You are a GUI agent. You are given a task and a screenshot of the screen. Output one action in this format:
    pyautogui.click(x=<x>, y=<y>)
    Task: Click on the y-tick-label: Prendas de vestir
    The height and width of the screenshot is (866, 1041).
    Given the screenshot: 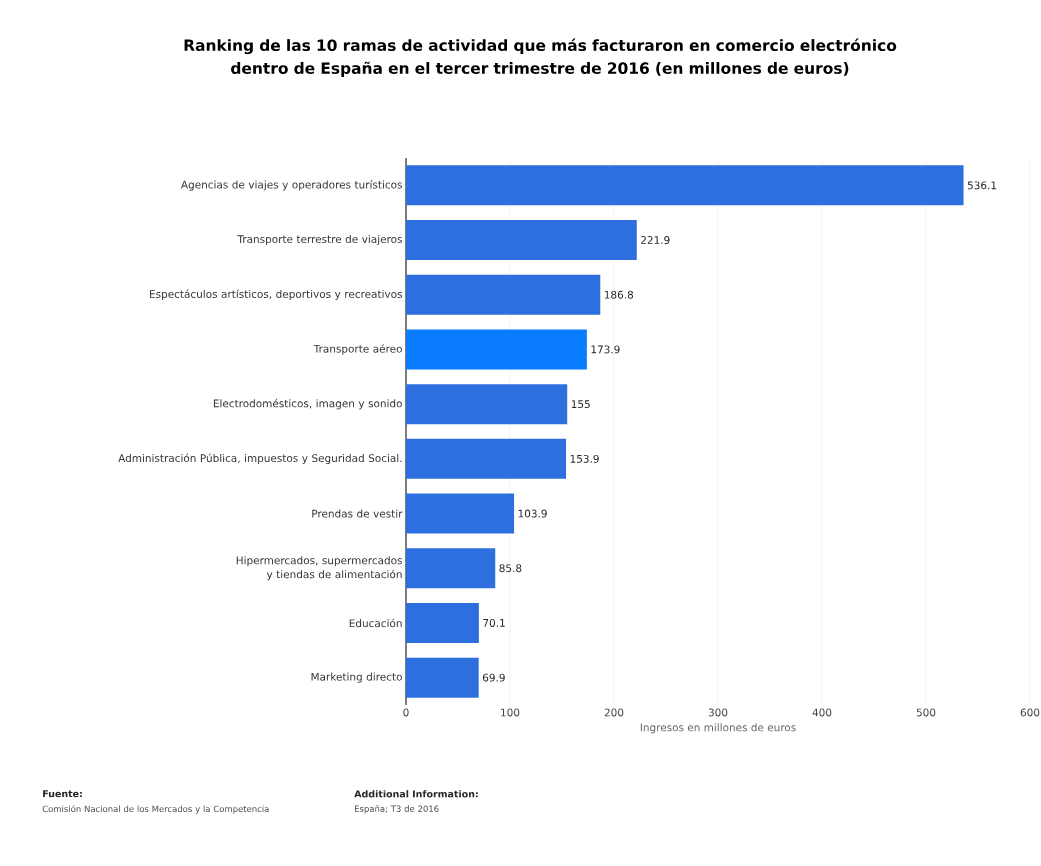 What is the action you would take?
    pyautogui.click(x=357, y=513)
    